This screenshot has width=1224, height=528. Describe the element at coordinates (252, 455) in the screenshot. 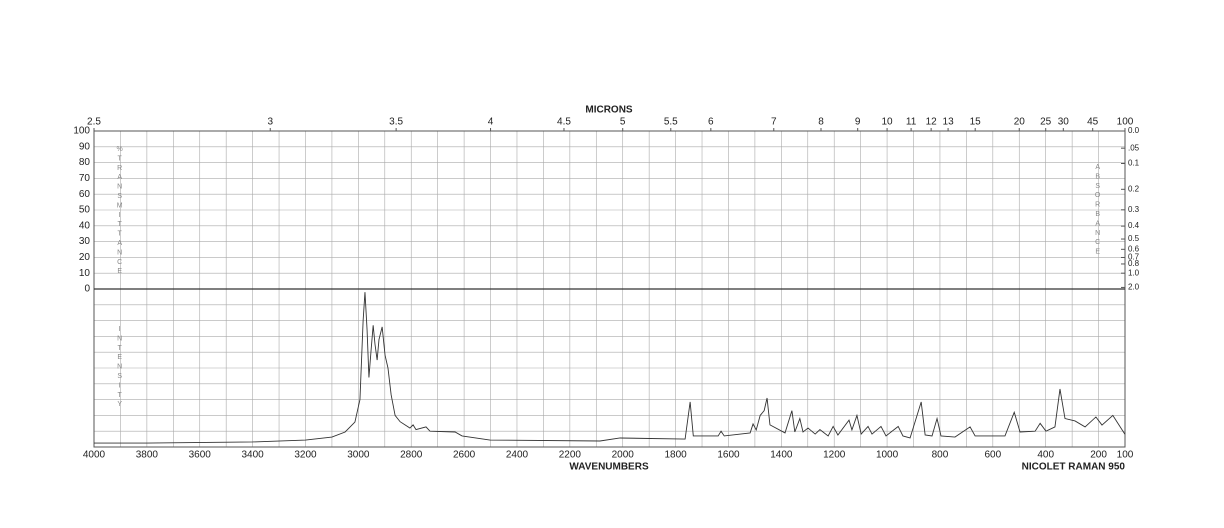

I see `x-tick-label: 3400` at that location.